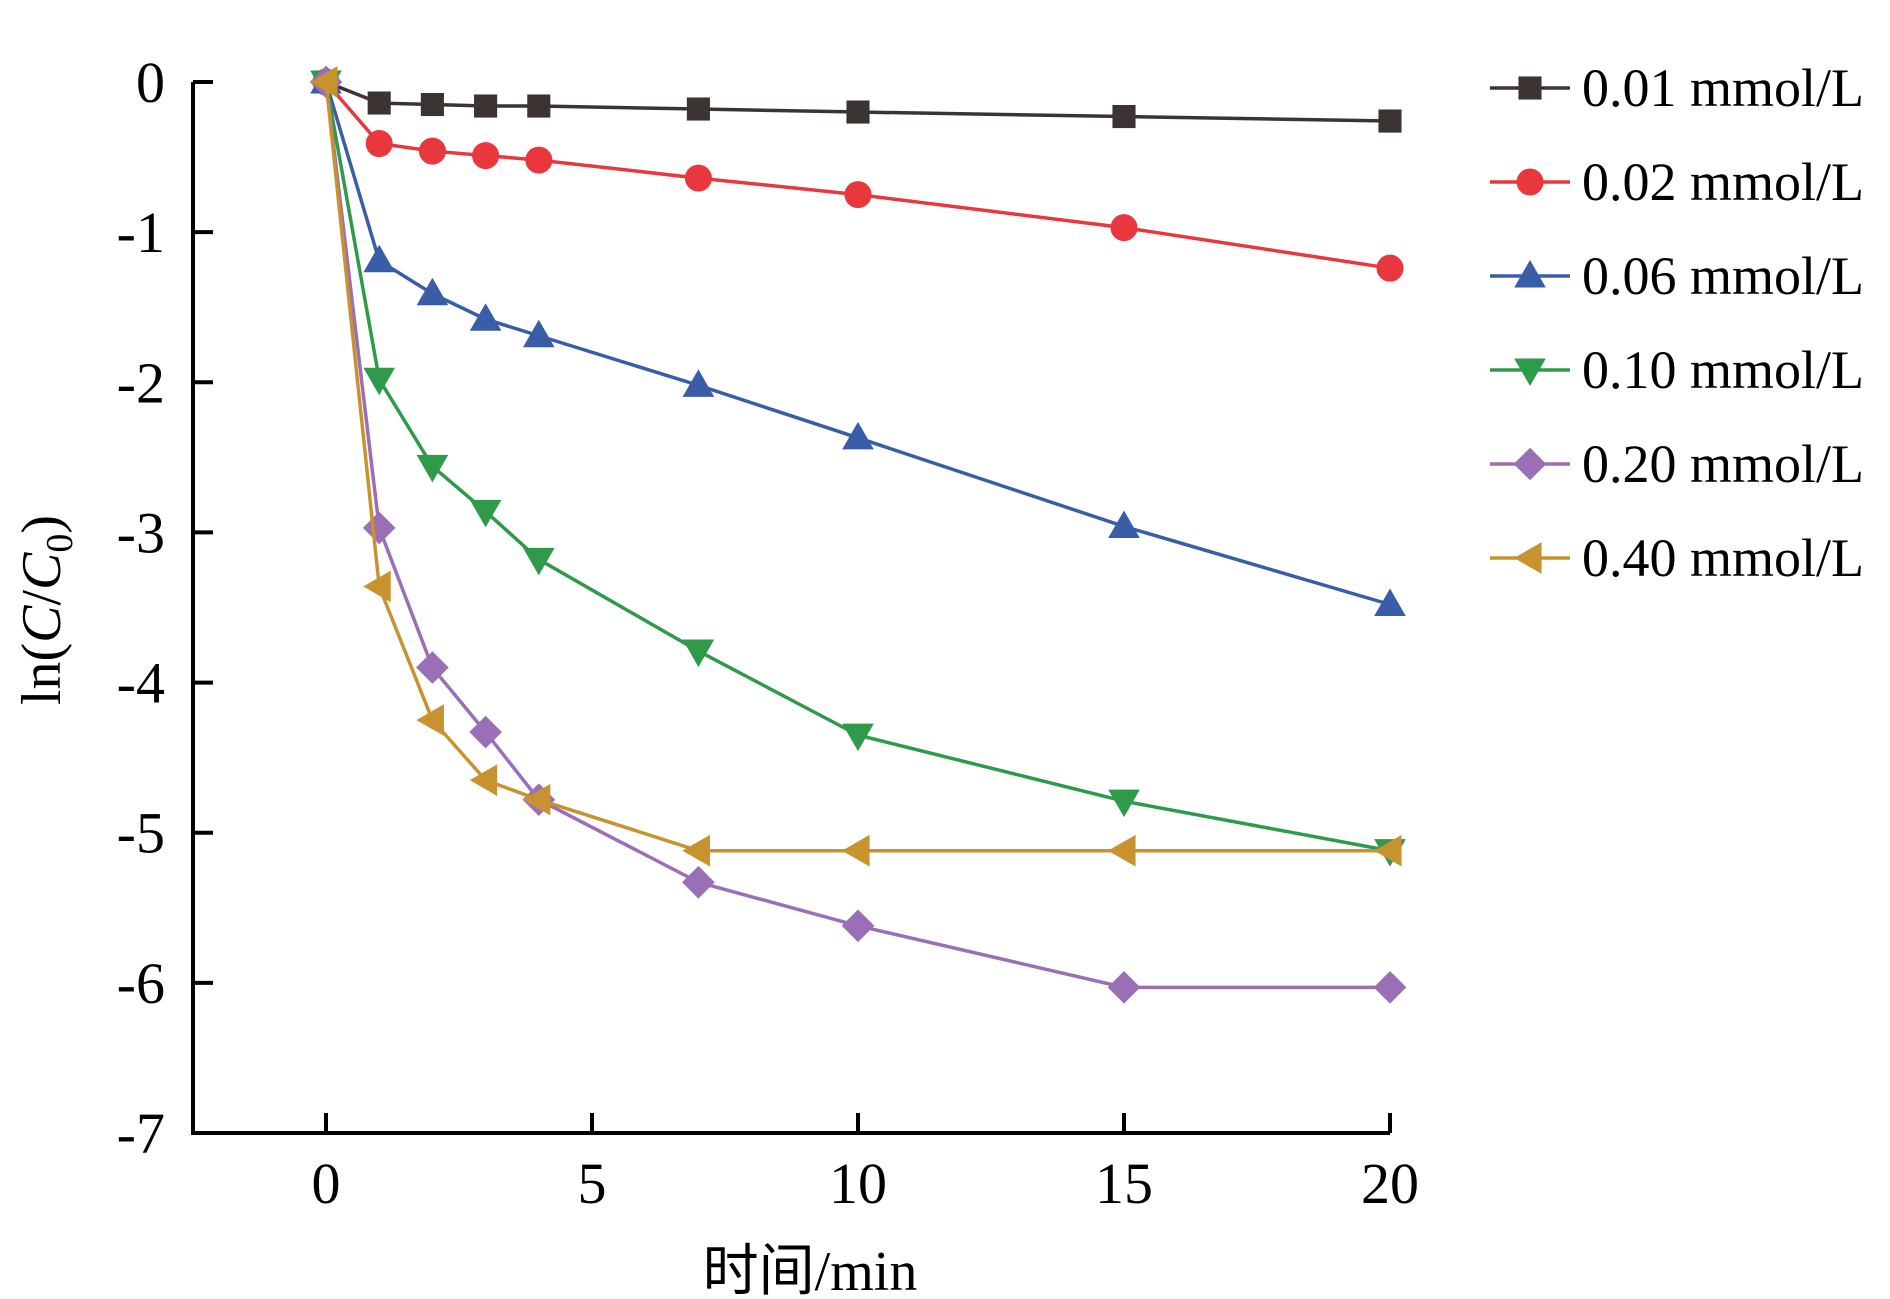 This screenshot has height=1299, width=1890. I want to click on legend-item: 0.06 mmol/L, so click(1677, 276).